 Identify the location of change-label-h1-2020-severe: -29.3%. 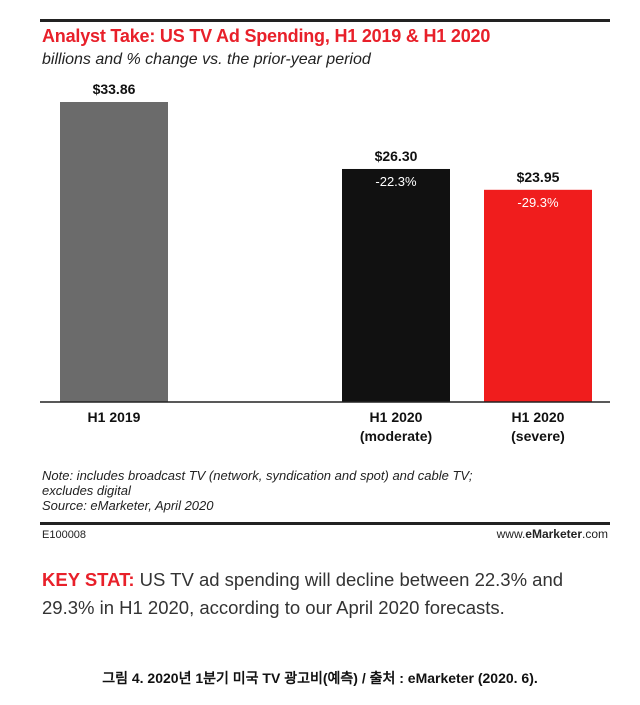
(538, 202).